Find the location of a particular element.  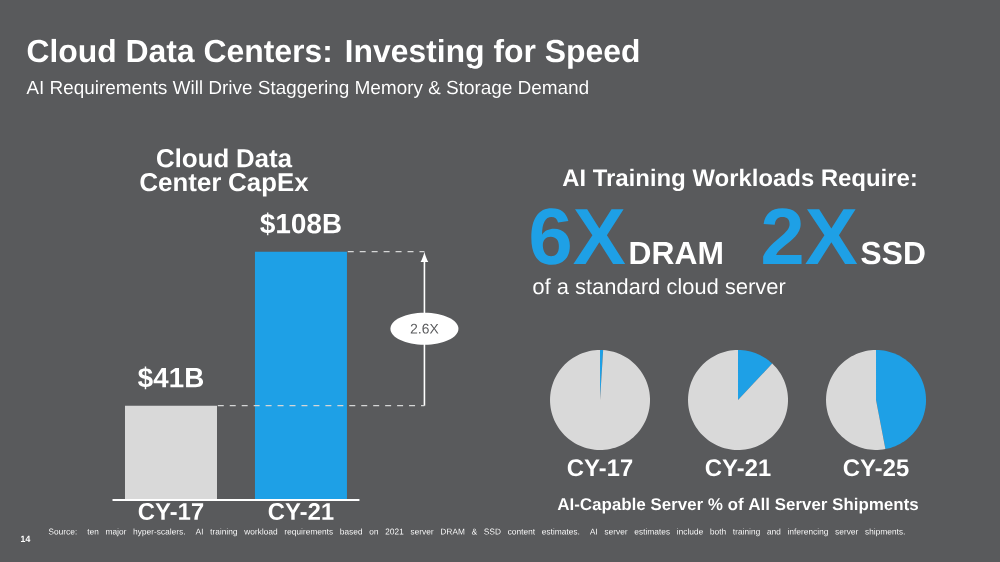

text: AI Training Workloads Require: is located at coordinates (739, 180).